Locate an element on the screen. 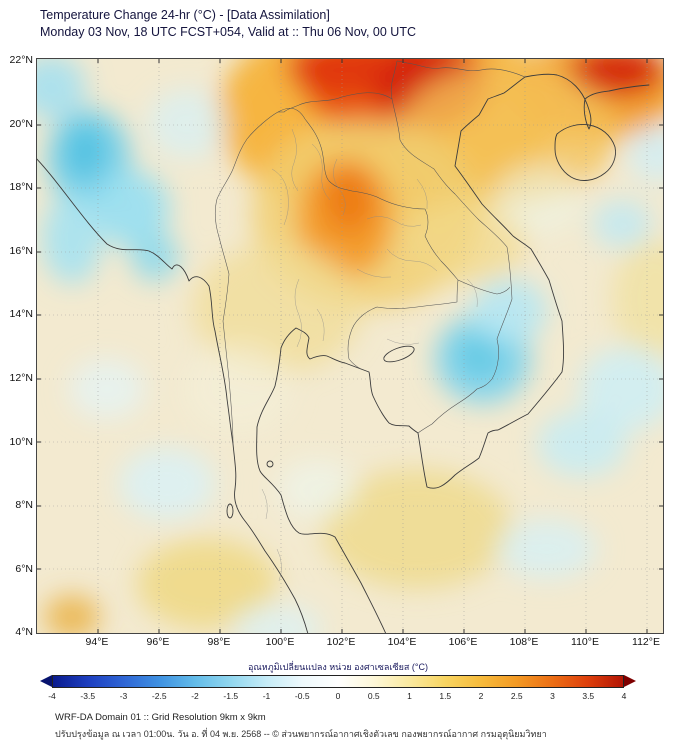 The height and width of the screenshot is (756, 676). y-axis-tick-label: 4°N is located at coordinates (24, 632).